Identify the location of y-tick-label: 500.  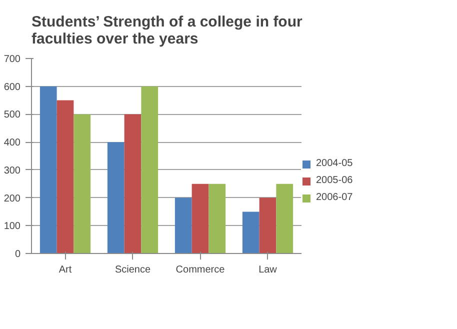
(12, 115).